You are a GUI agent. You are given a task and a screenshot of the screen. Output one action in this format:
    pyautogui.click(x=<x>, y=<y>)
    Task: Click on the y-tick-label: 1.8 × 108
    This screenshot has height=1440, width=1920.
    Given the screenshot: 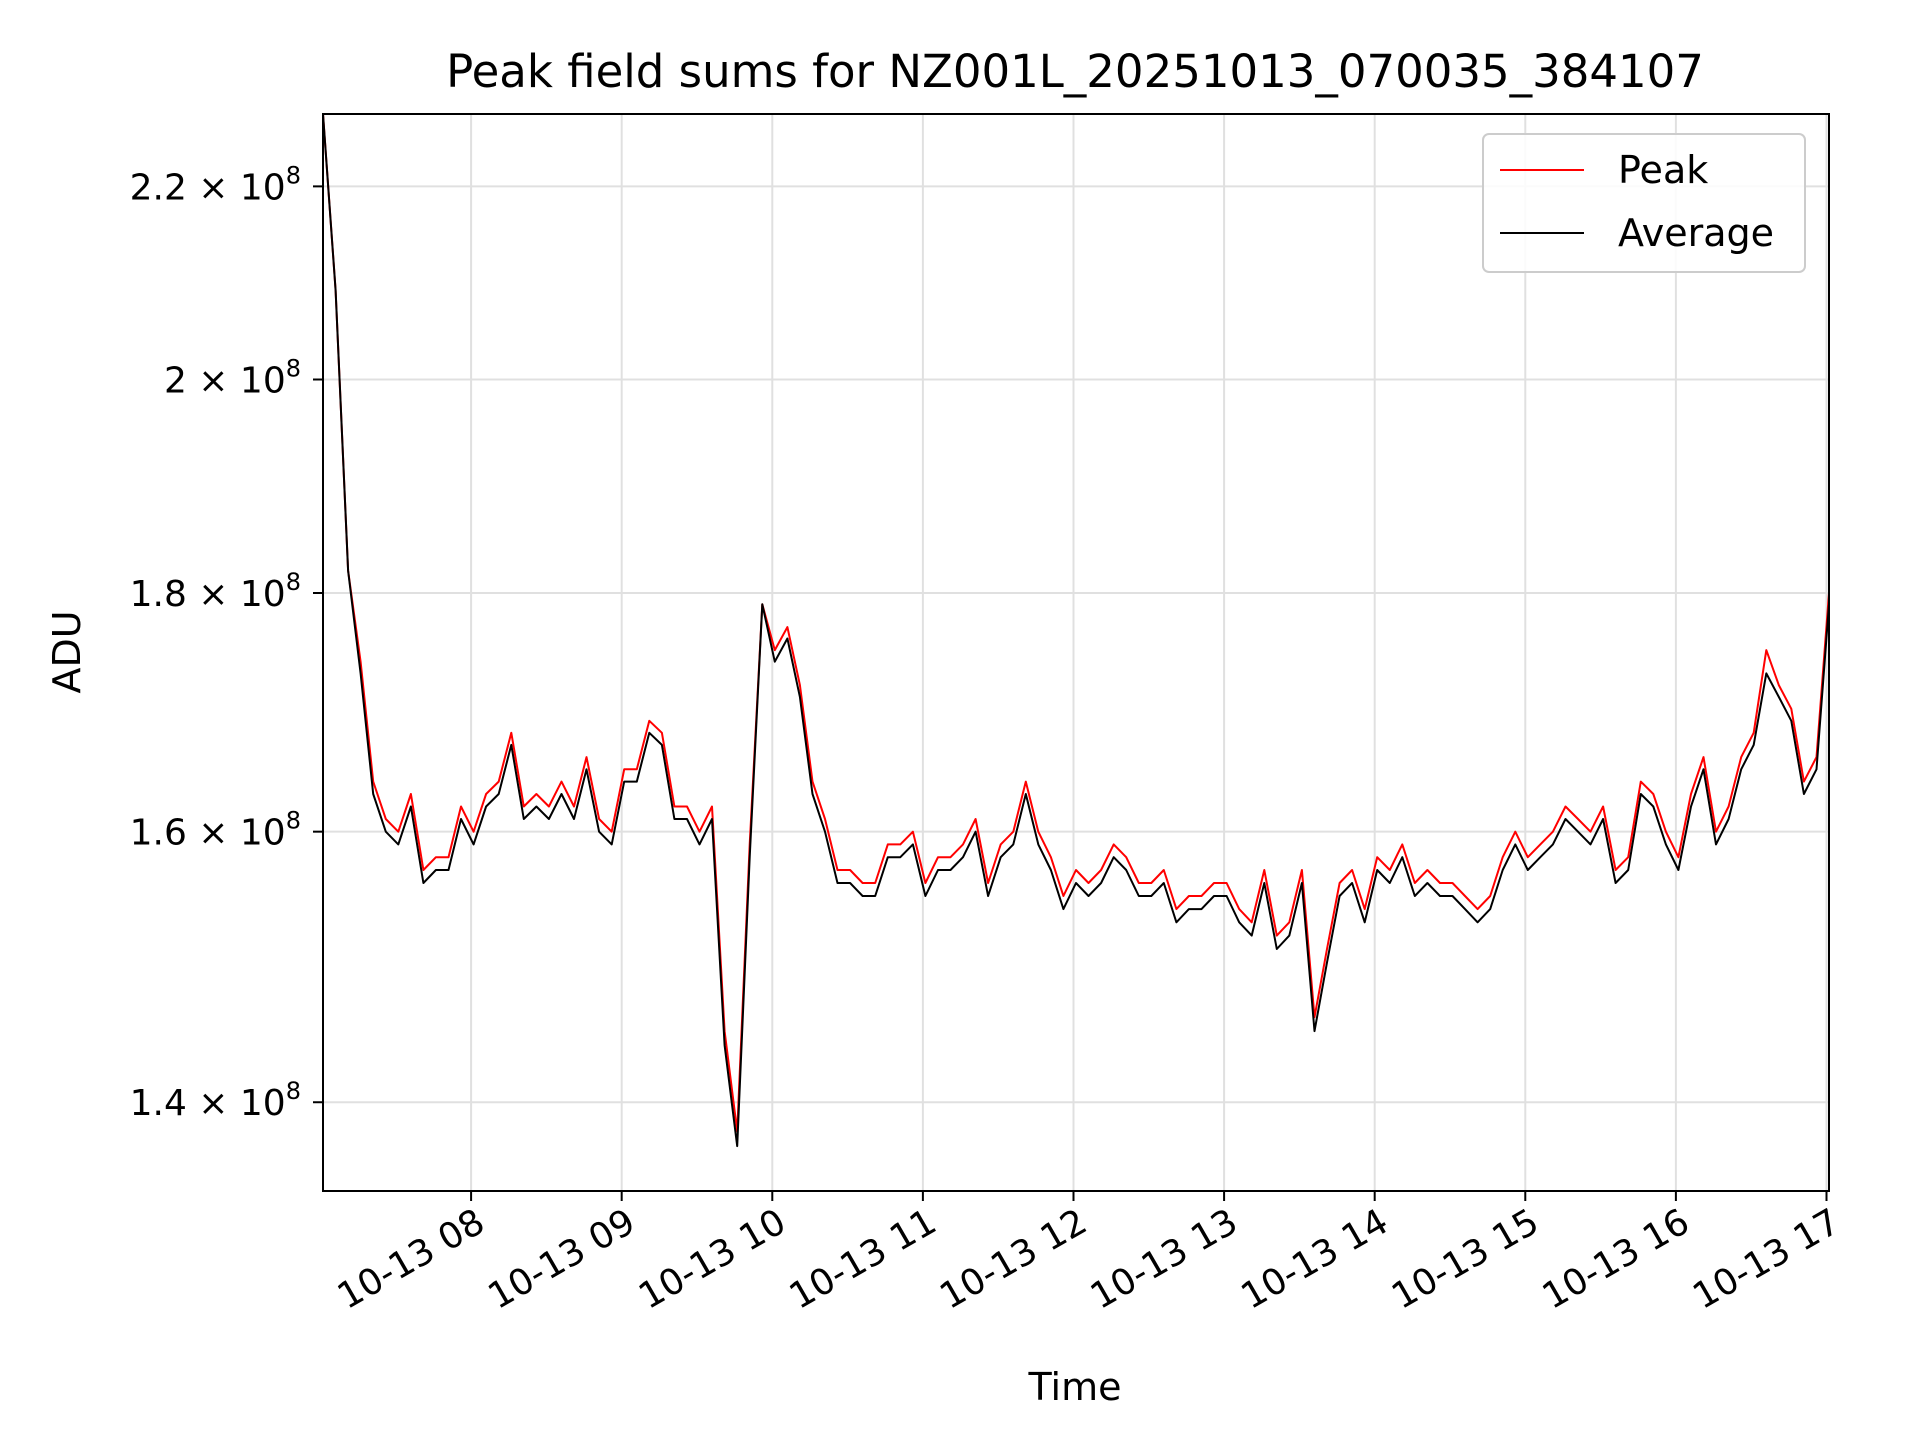 What is the action you would take?
    pyautogui.click(x=215, y=591)
    